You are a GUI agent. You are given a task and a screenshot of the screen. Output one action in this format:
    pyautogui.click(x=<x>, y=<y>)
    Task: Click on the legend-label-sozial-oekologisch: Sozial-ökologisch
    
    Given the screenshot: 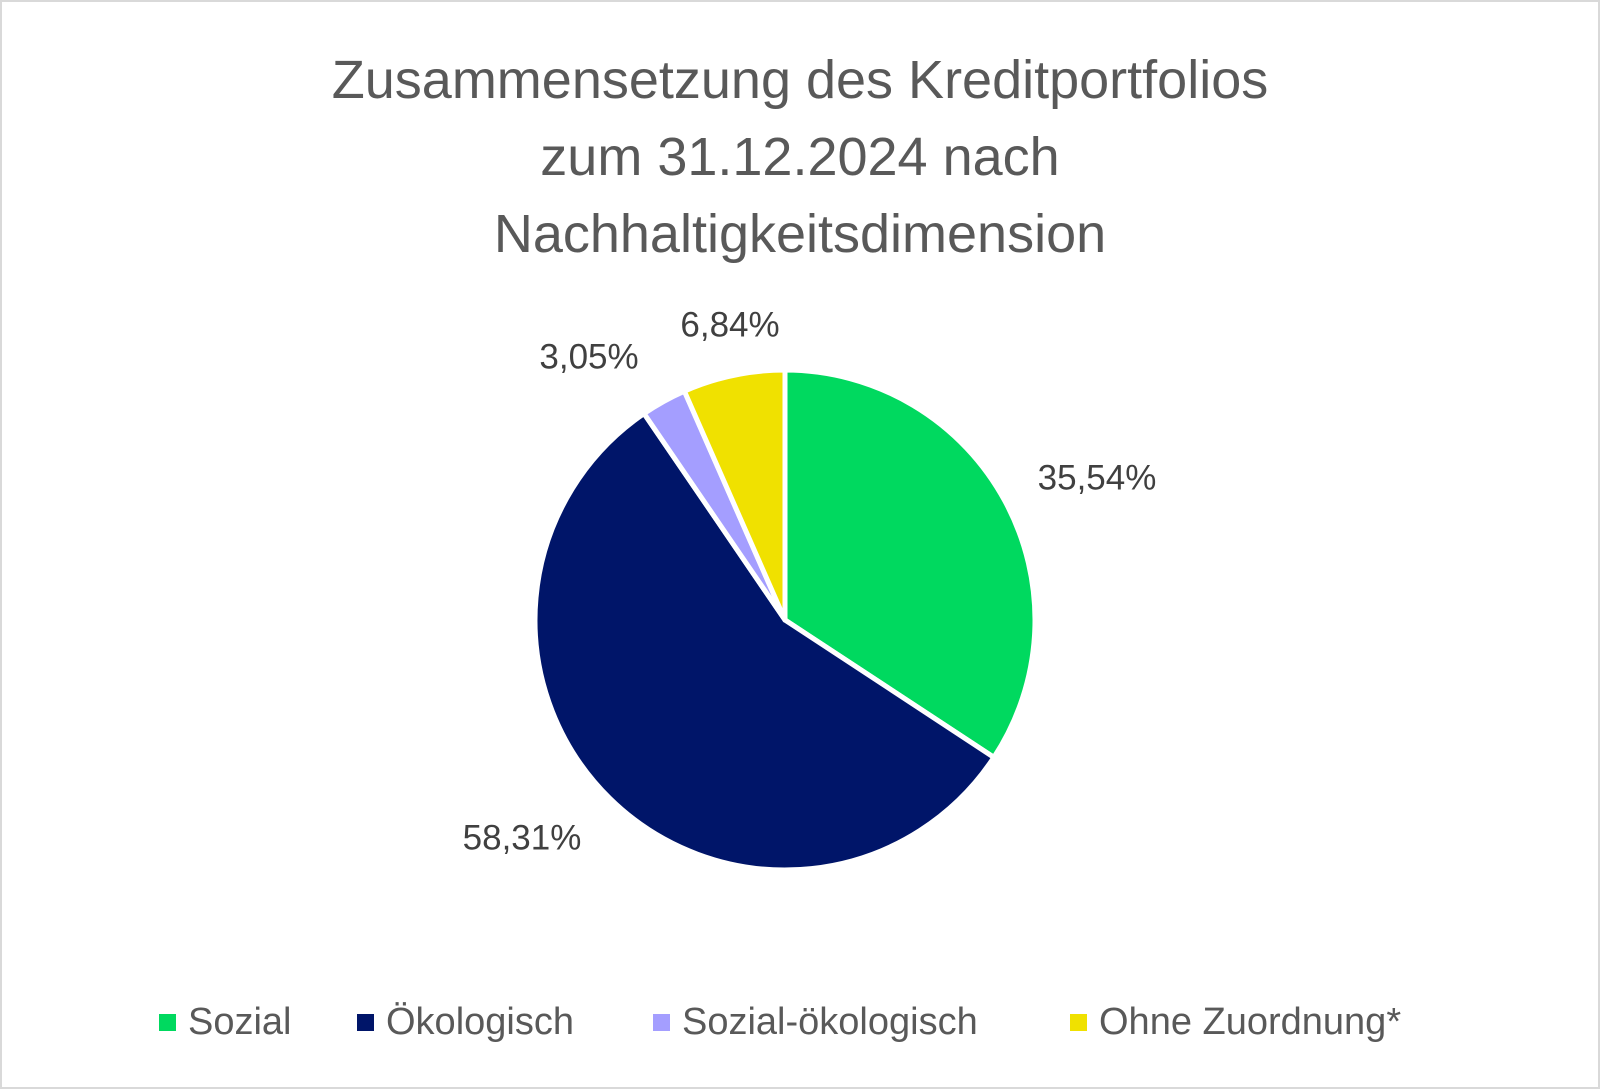 What is the action you would take?
    pyautogui.click(x=830, y=1022)
    